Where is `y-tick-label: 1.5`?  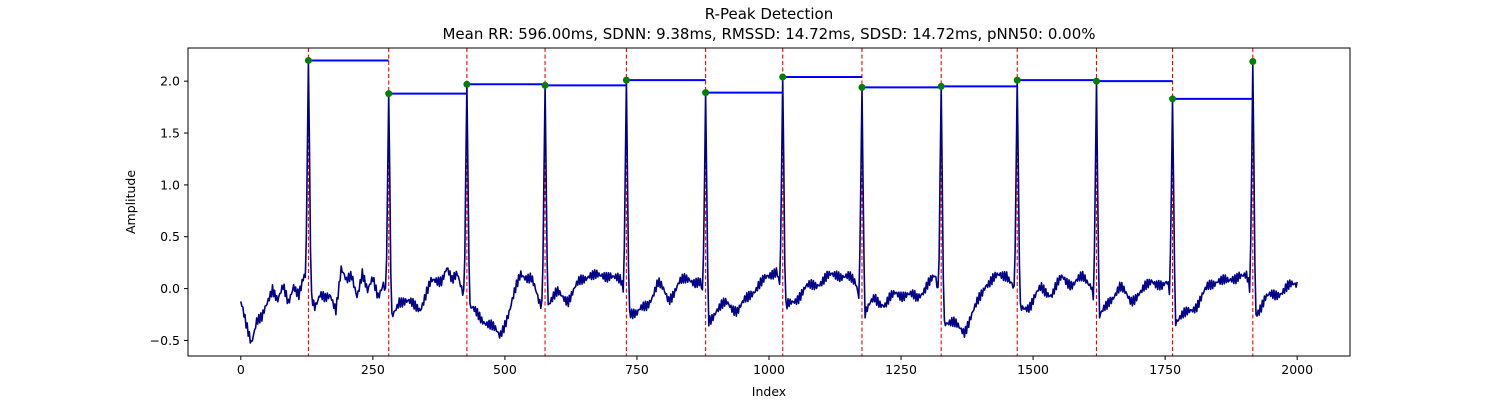
y-tick-label: 1.5 is located at coordinates (170, 133).